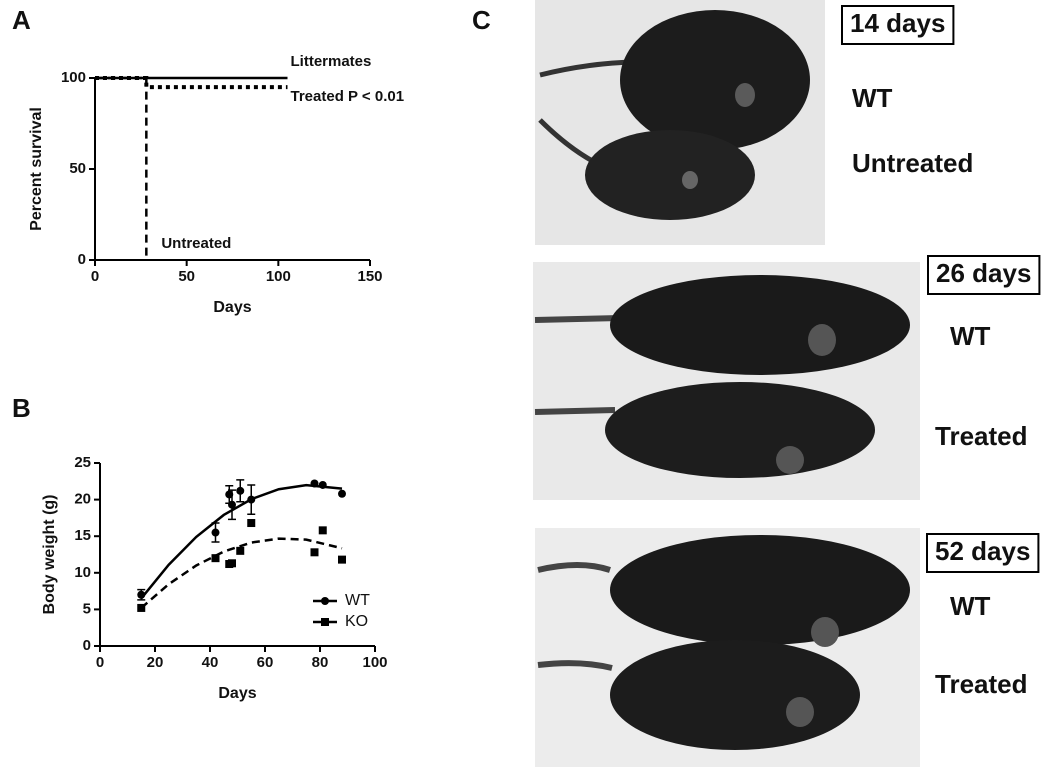 This screenshot has height=767, width=1050. Describe the element at coordinates (320, 662) in the screenshot. I see `x-tick-label: 80` at that location.